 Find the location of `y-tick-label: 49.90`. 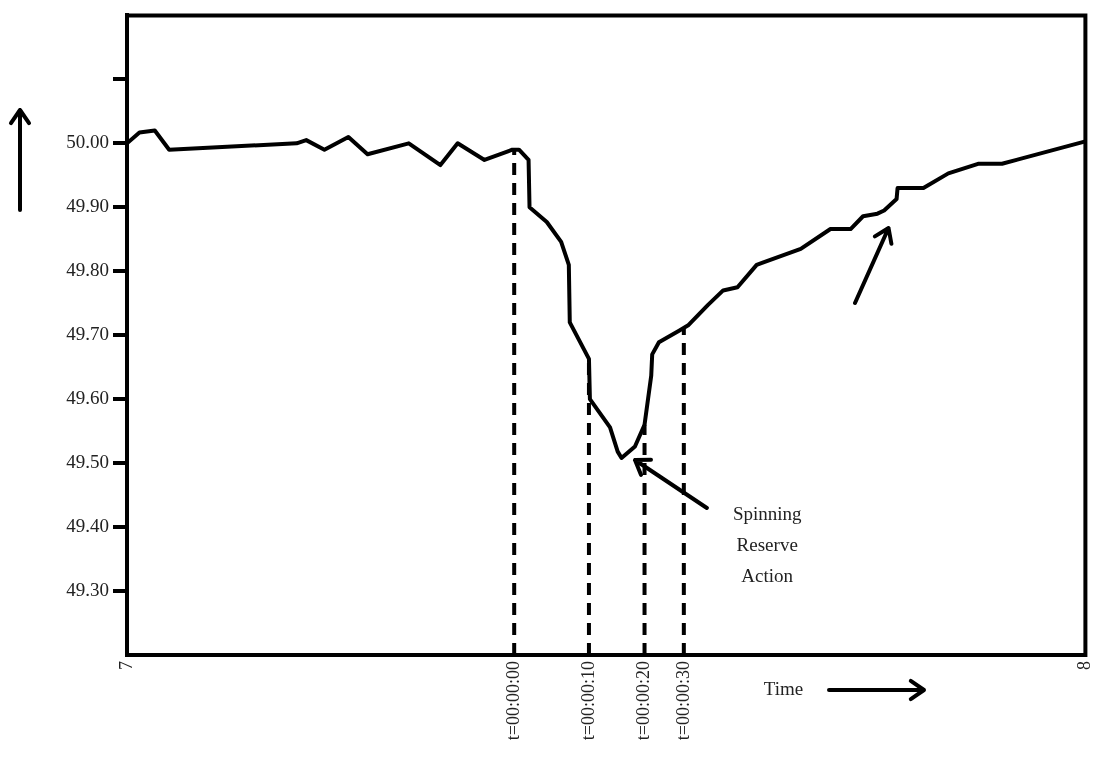

y-tick-label: 49.90 is located at coordinates (87, 206).